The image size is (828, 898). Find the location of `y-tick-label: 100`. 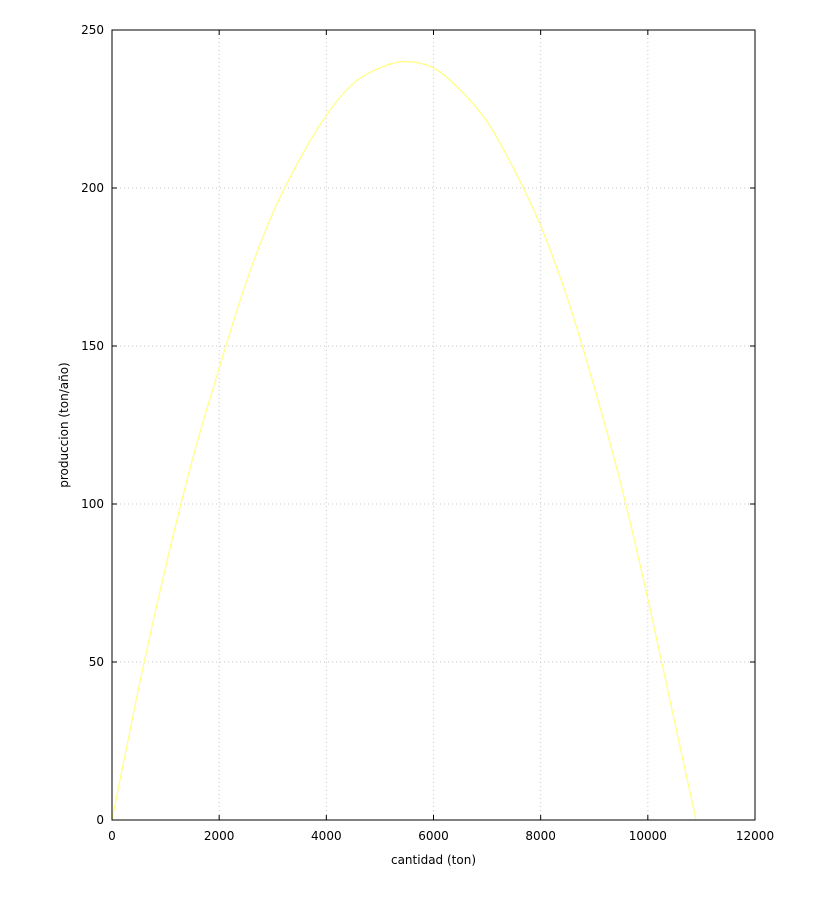

y-tick-label: 100 is located at coordinates (92, 504).